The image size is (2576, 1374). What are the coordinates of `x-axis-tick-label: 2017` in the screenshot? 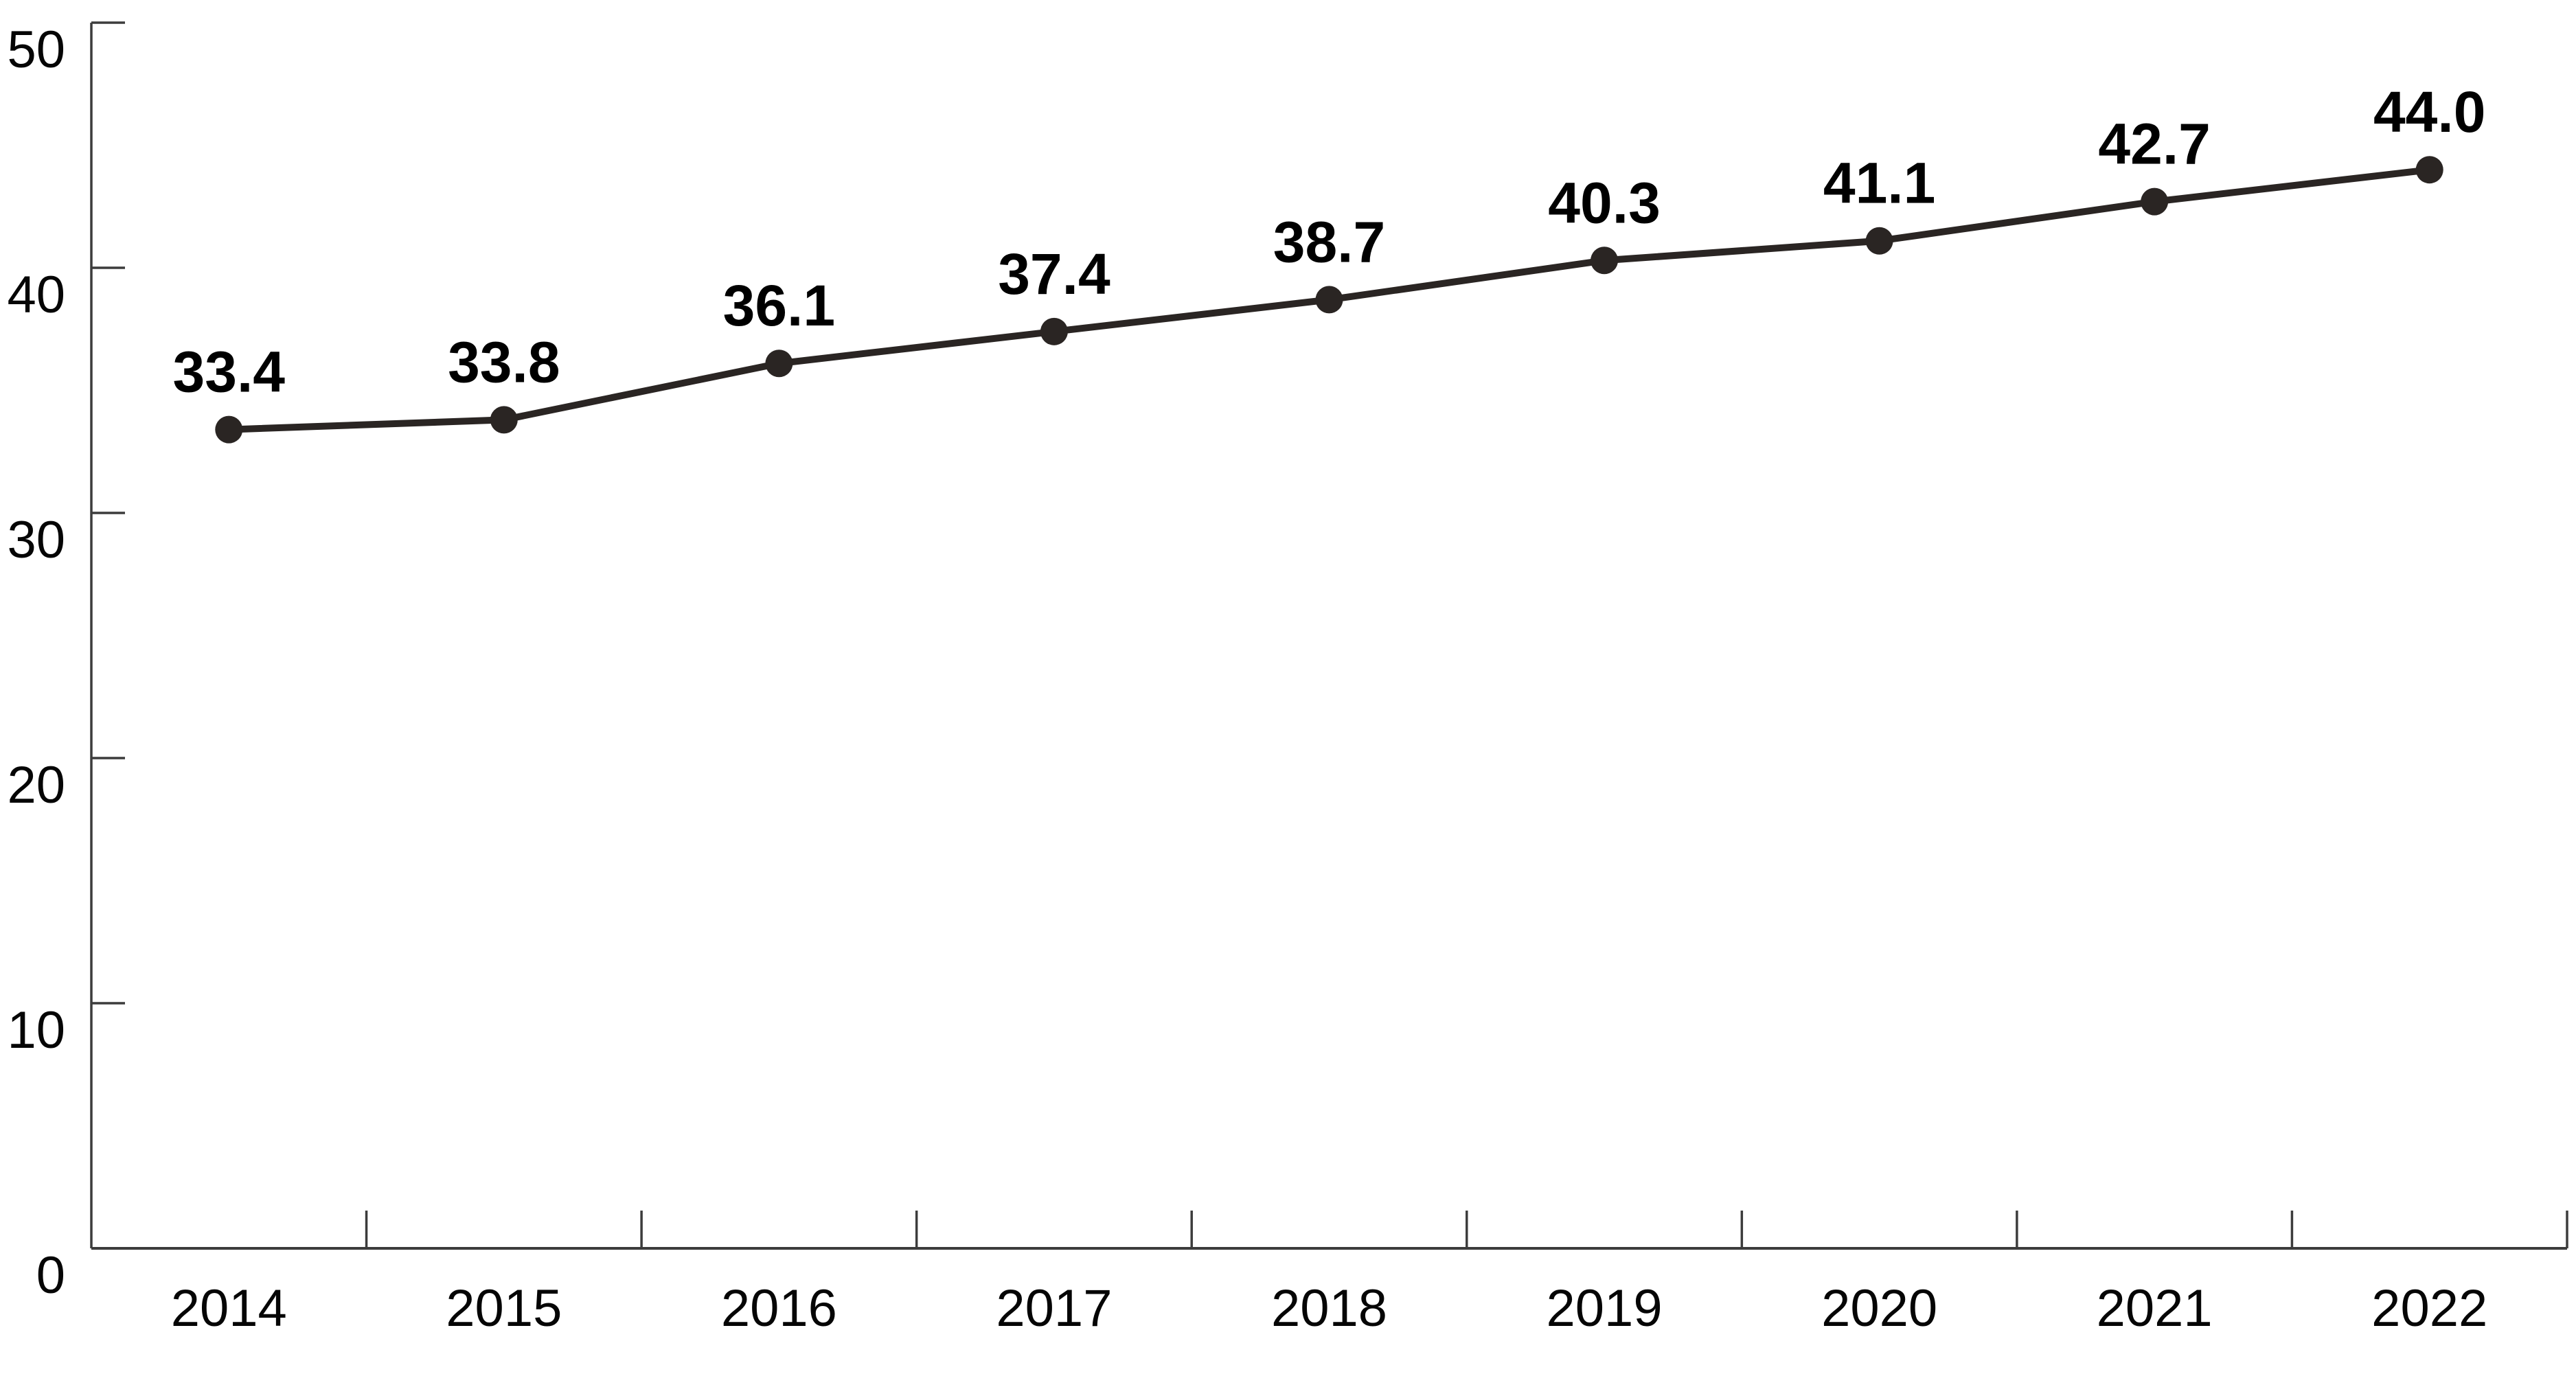 It's located at (1054, 1308).